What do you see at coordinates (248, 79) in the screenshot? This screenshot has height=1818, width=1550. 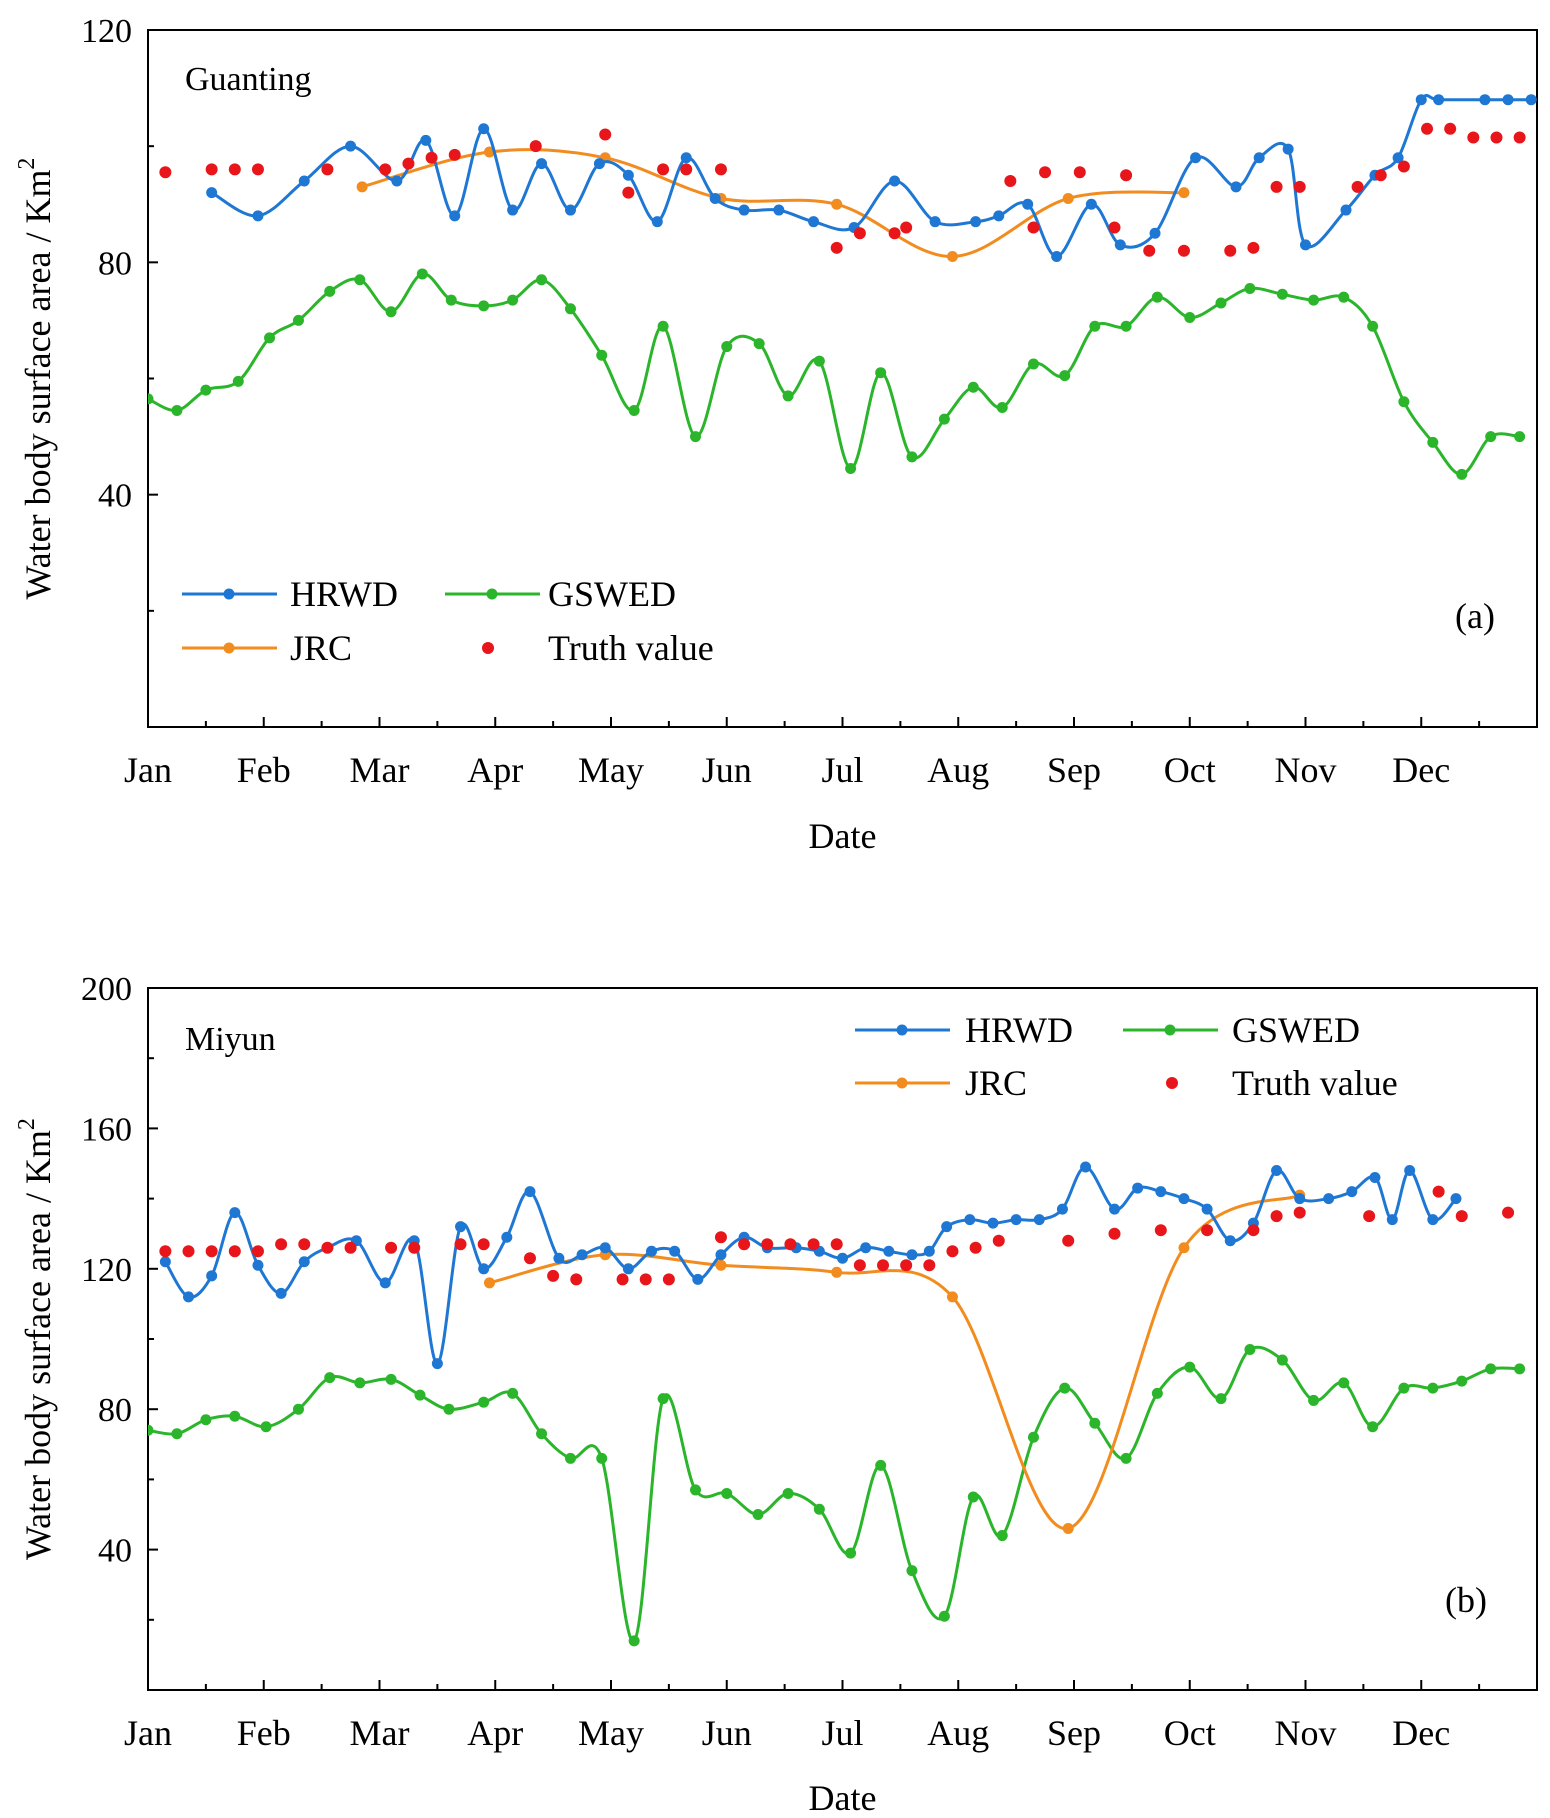 I see `site-label: Guanting` at bounding box center [248, 79].